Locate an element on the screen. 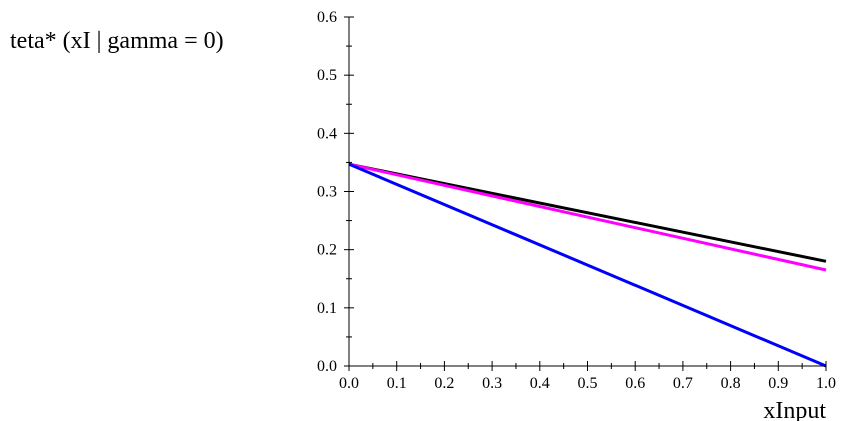  y-ticks: 0.0 0.1 0.2 0.3 0.4 0.5 0.6 is located at coordinates (335, 192).